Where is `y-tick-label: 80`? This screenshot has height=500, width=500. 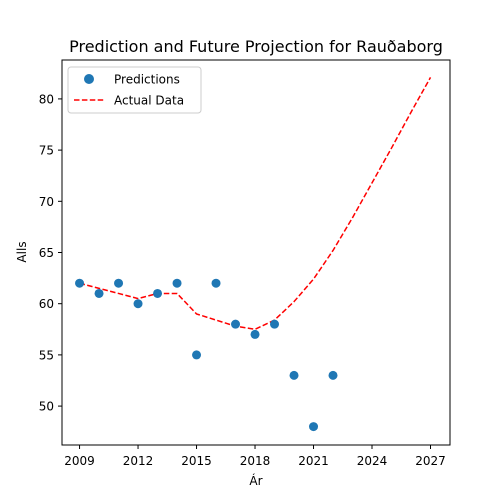
y-tick-label: 80 is located at coordinates (46, 99).